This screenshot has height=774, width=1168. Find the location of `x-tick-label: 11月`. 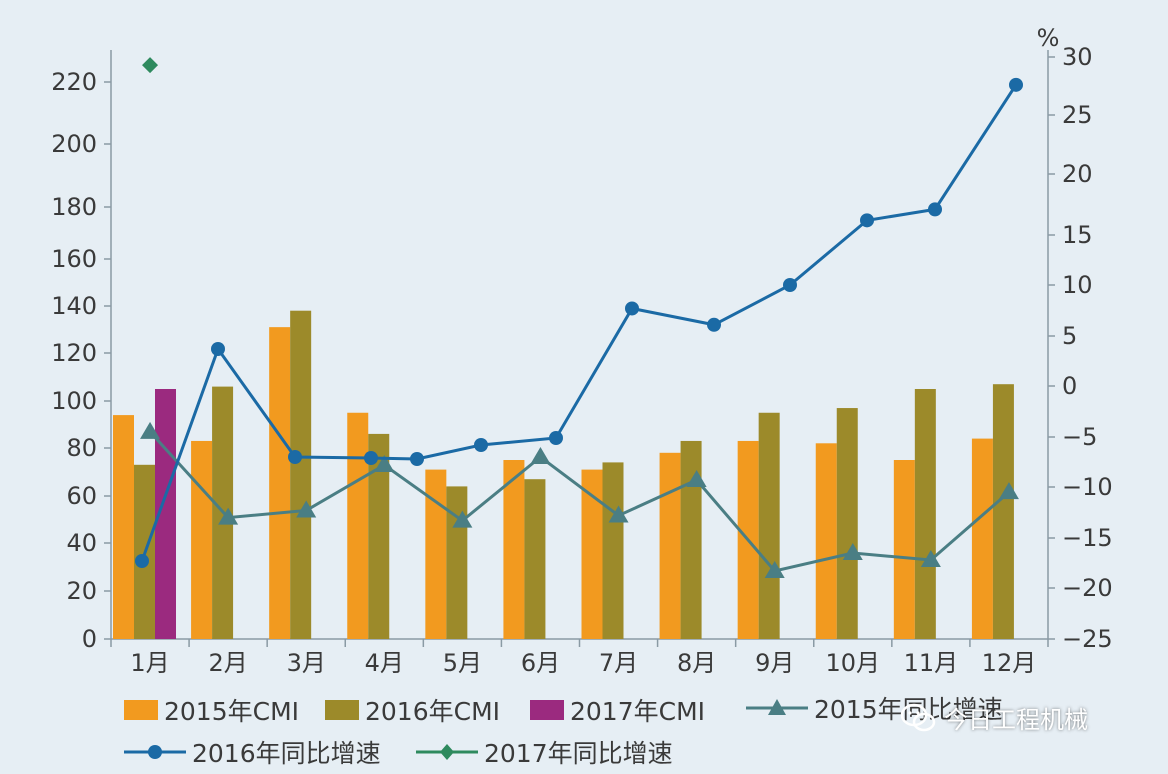

x-tick-label: 11月 is located at coordinates (931, 663).